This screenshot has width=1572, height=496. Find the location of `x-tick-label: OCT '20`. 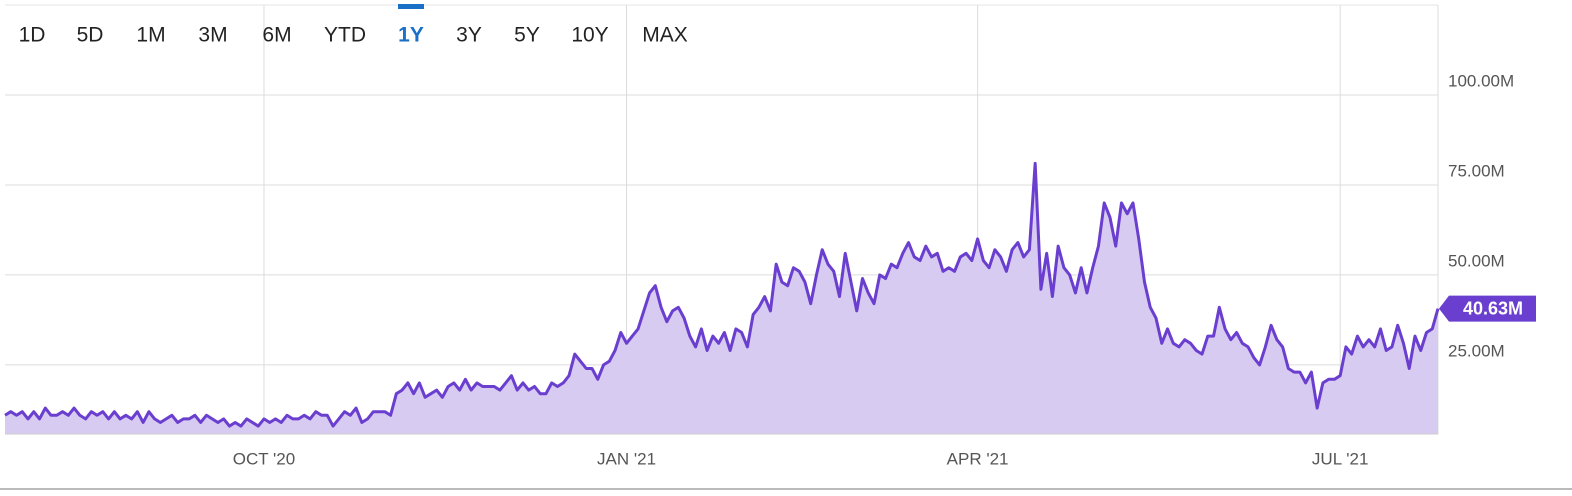

x-tick-label: OCT '20 is located at coordinates (264, 458).